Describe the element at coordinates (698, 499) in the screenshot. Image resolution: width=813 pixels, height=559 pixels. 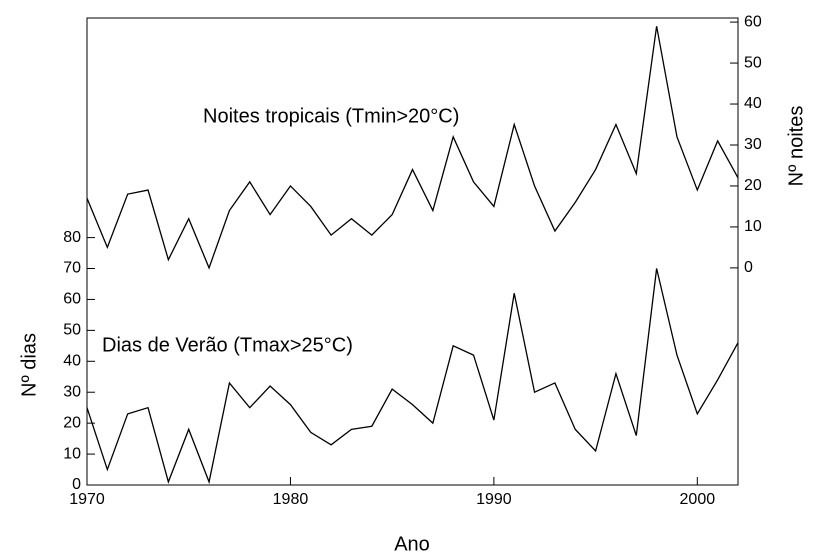
I see `x-tick-label: 2000` at that location.